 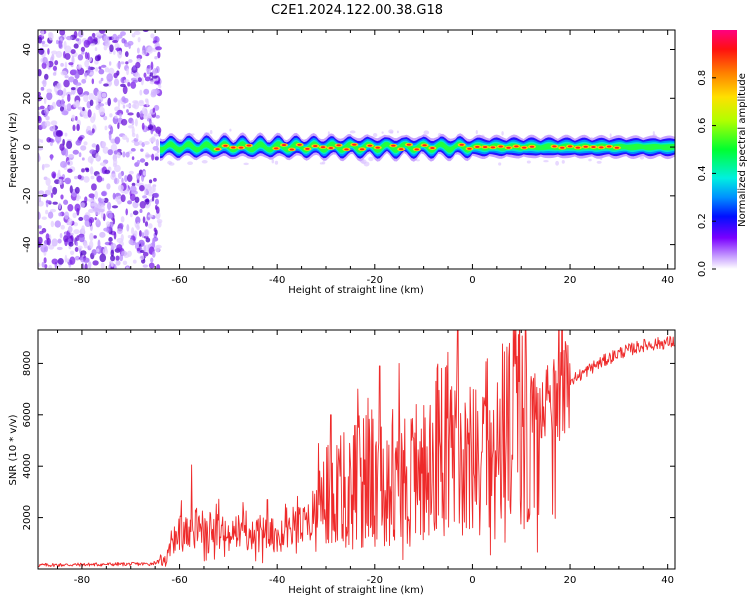 I want to click on colorbar-tick-label: 0.4, so click(x=702, y=173).